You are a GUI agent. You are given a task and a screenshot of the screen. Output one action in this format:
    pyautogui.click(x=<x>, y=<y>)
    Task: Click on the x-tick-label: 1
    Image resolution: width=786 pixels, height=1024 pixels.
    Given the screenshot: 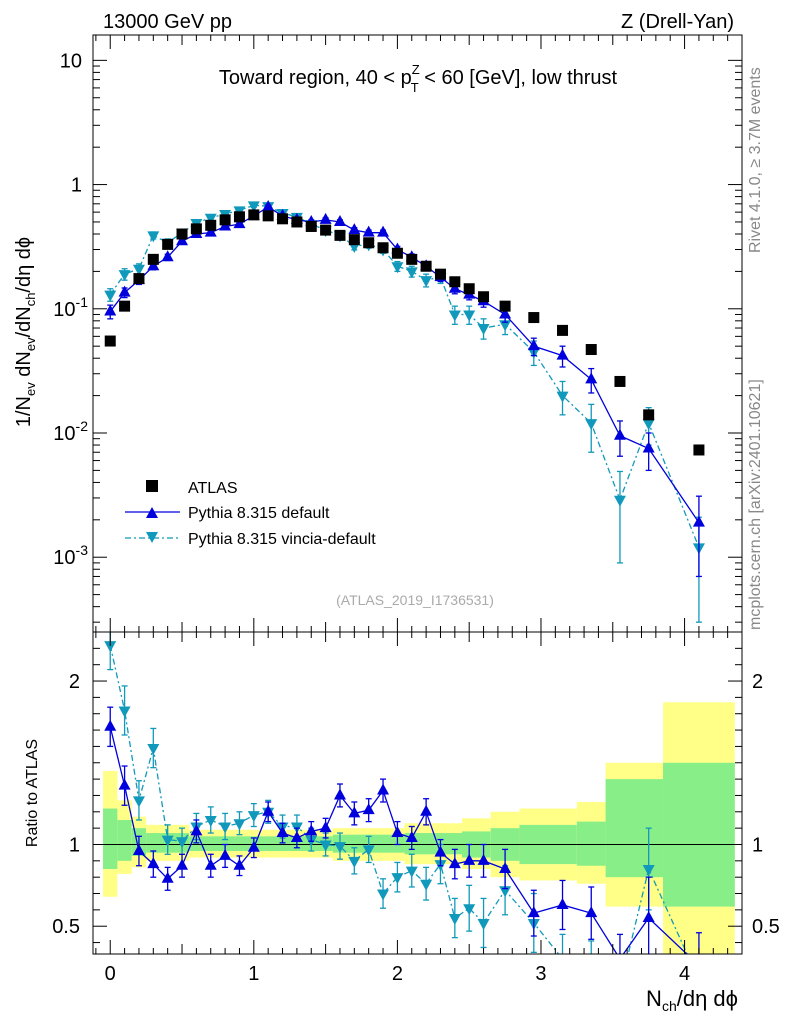 What is the action you would take?
    pyautogui.click(x=253, y=974)
    